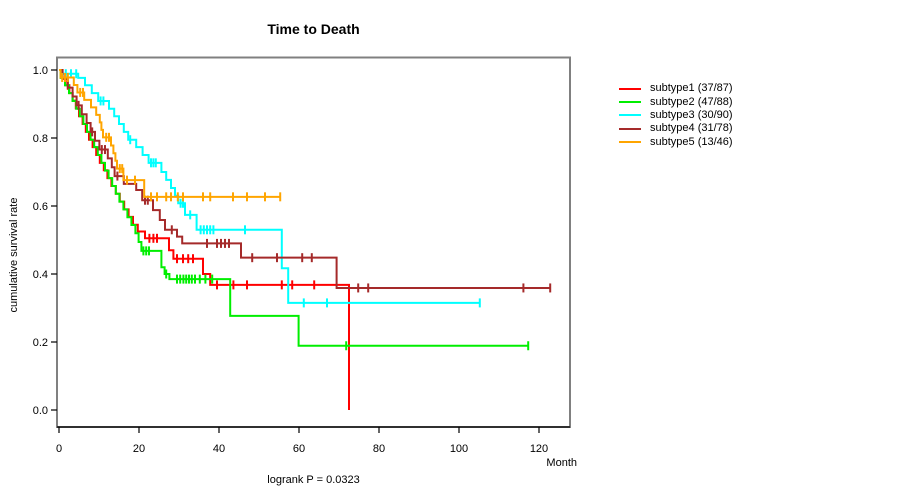 This screenshot has height=500, width=900. Describe the element at coordinates (691, 114) in the screenshot. I see `legend-label: subtype3 (30/90)` at that location.